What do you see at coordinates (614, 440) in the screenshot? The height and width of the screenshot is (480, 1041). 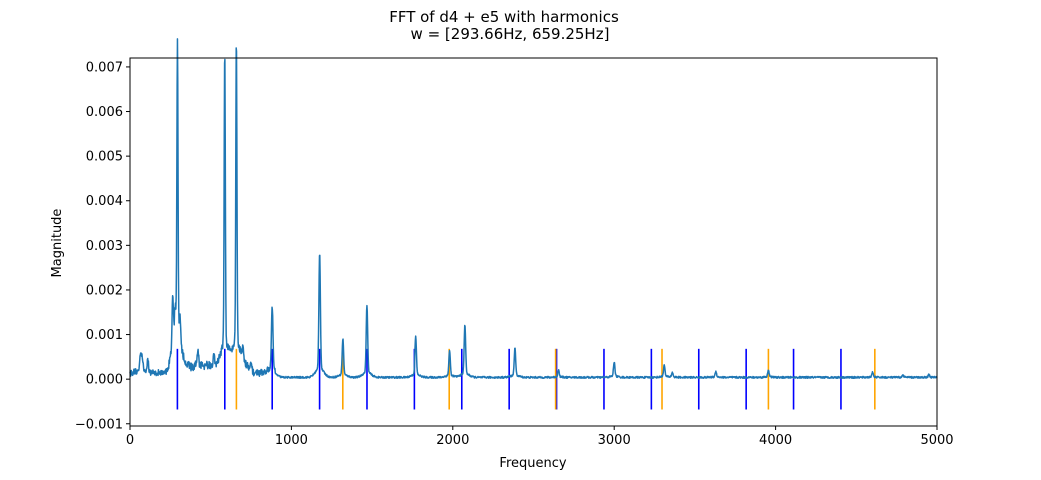 I see `x-tick-label: 3000` at bounding box center [614, 440].